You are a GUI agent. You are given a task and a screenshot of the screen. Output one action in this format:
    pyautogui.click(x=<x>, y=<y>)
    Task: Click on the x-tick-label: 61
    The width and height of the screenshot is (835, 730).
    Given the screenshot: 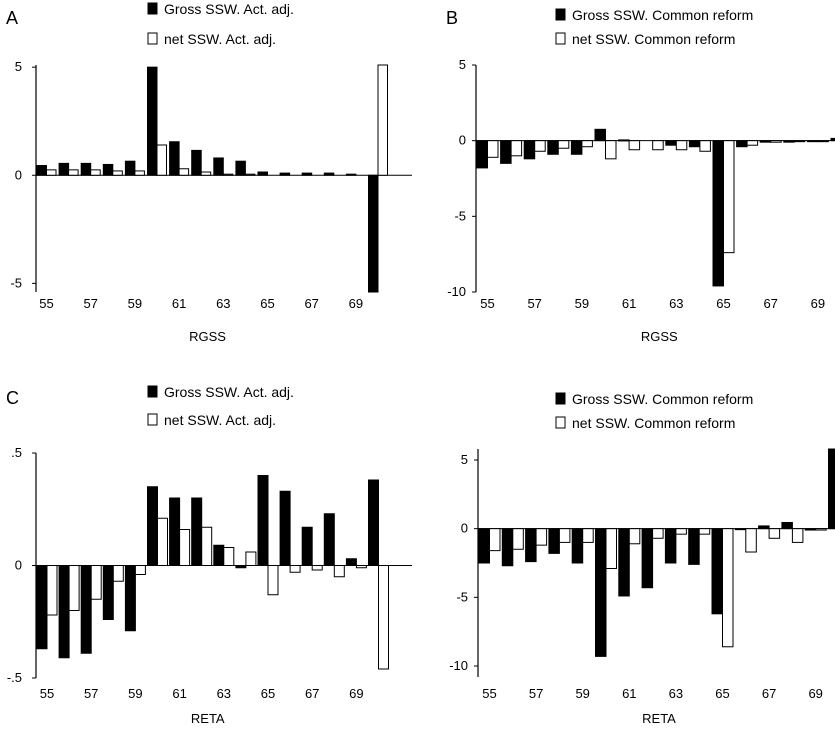 What is the action you would take?
    pyautogui.click(x=179, y=693)
    